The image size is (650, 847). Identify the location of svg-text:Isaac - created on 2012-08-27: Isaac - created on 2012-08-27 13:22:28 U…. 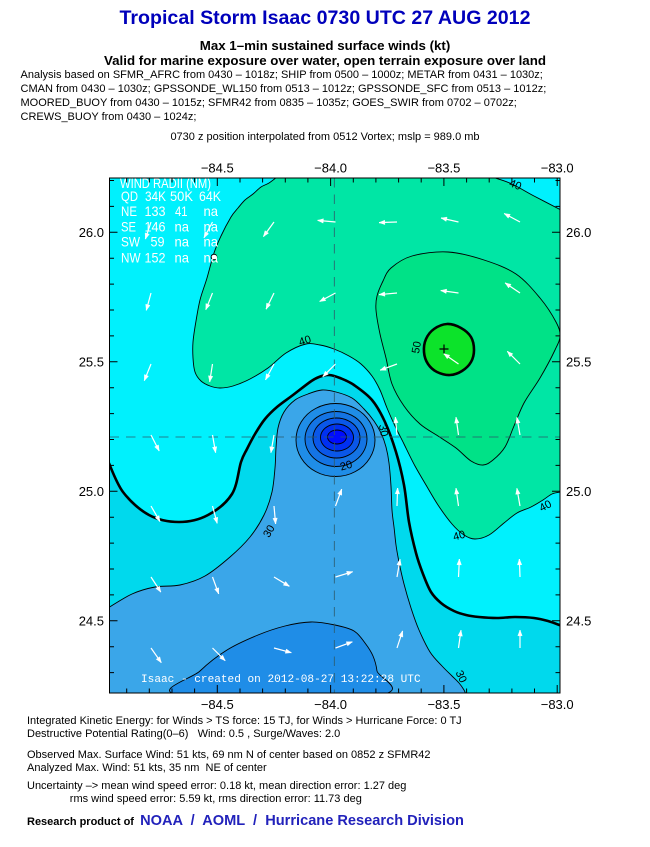
(281, 680).